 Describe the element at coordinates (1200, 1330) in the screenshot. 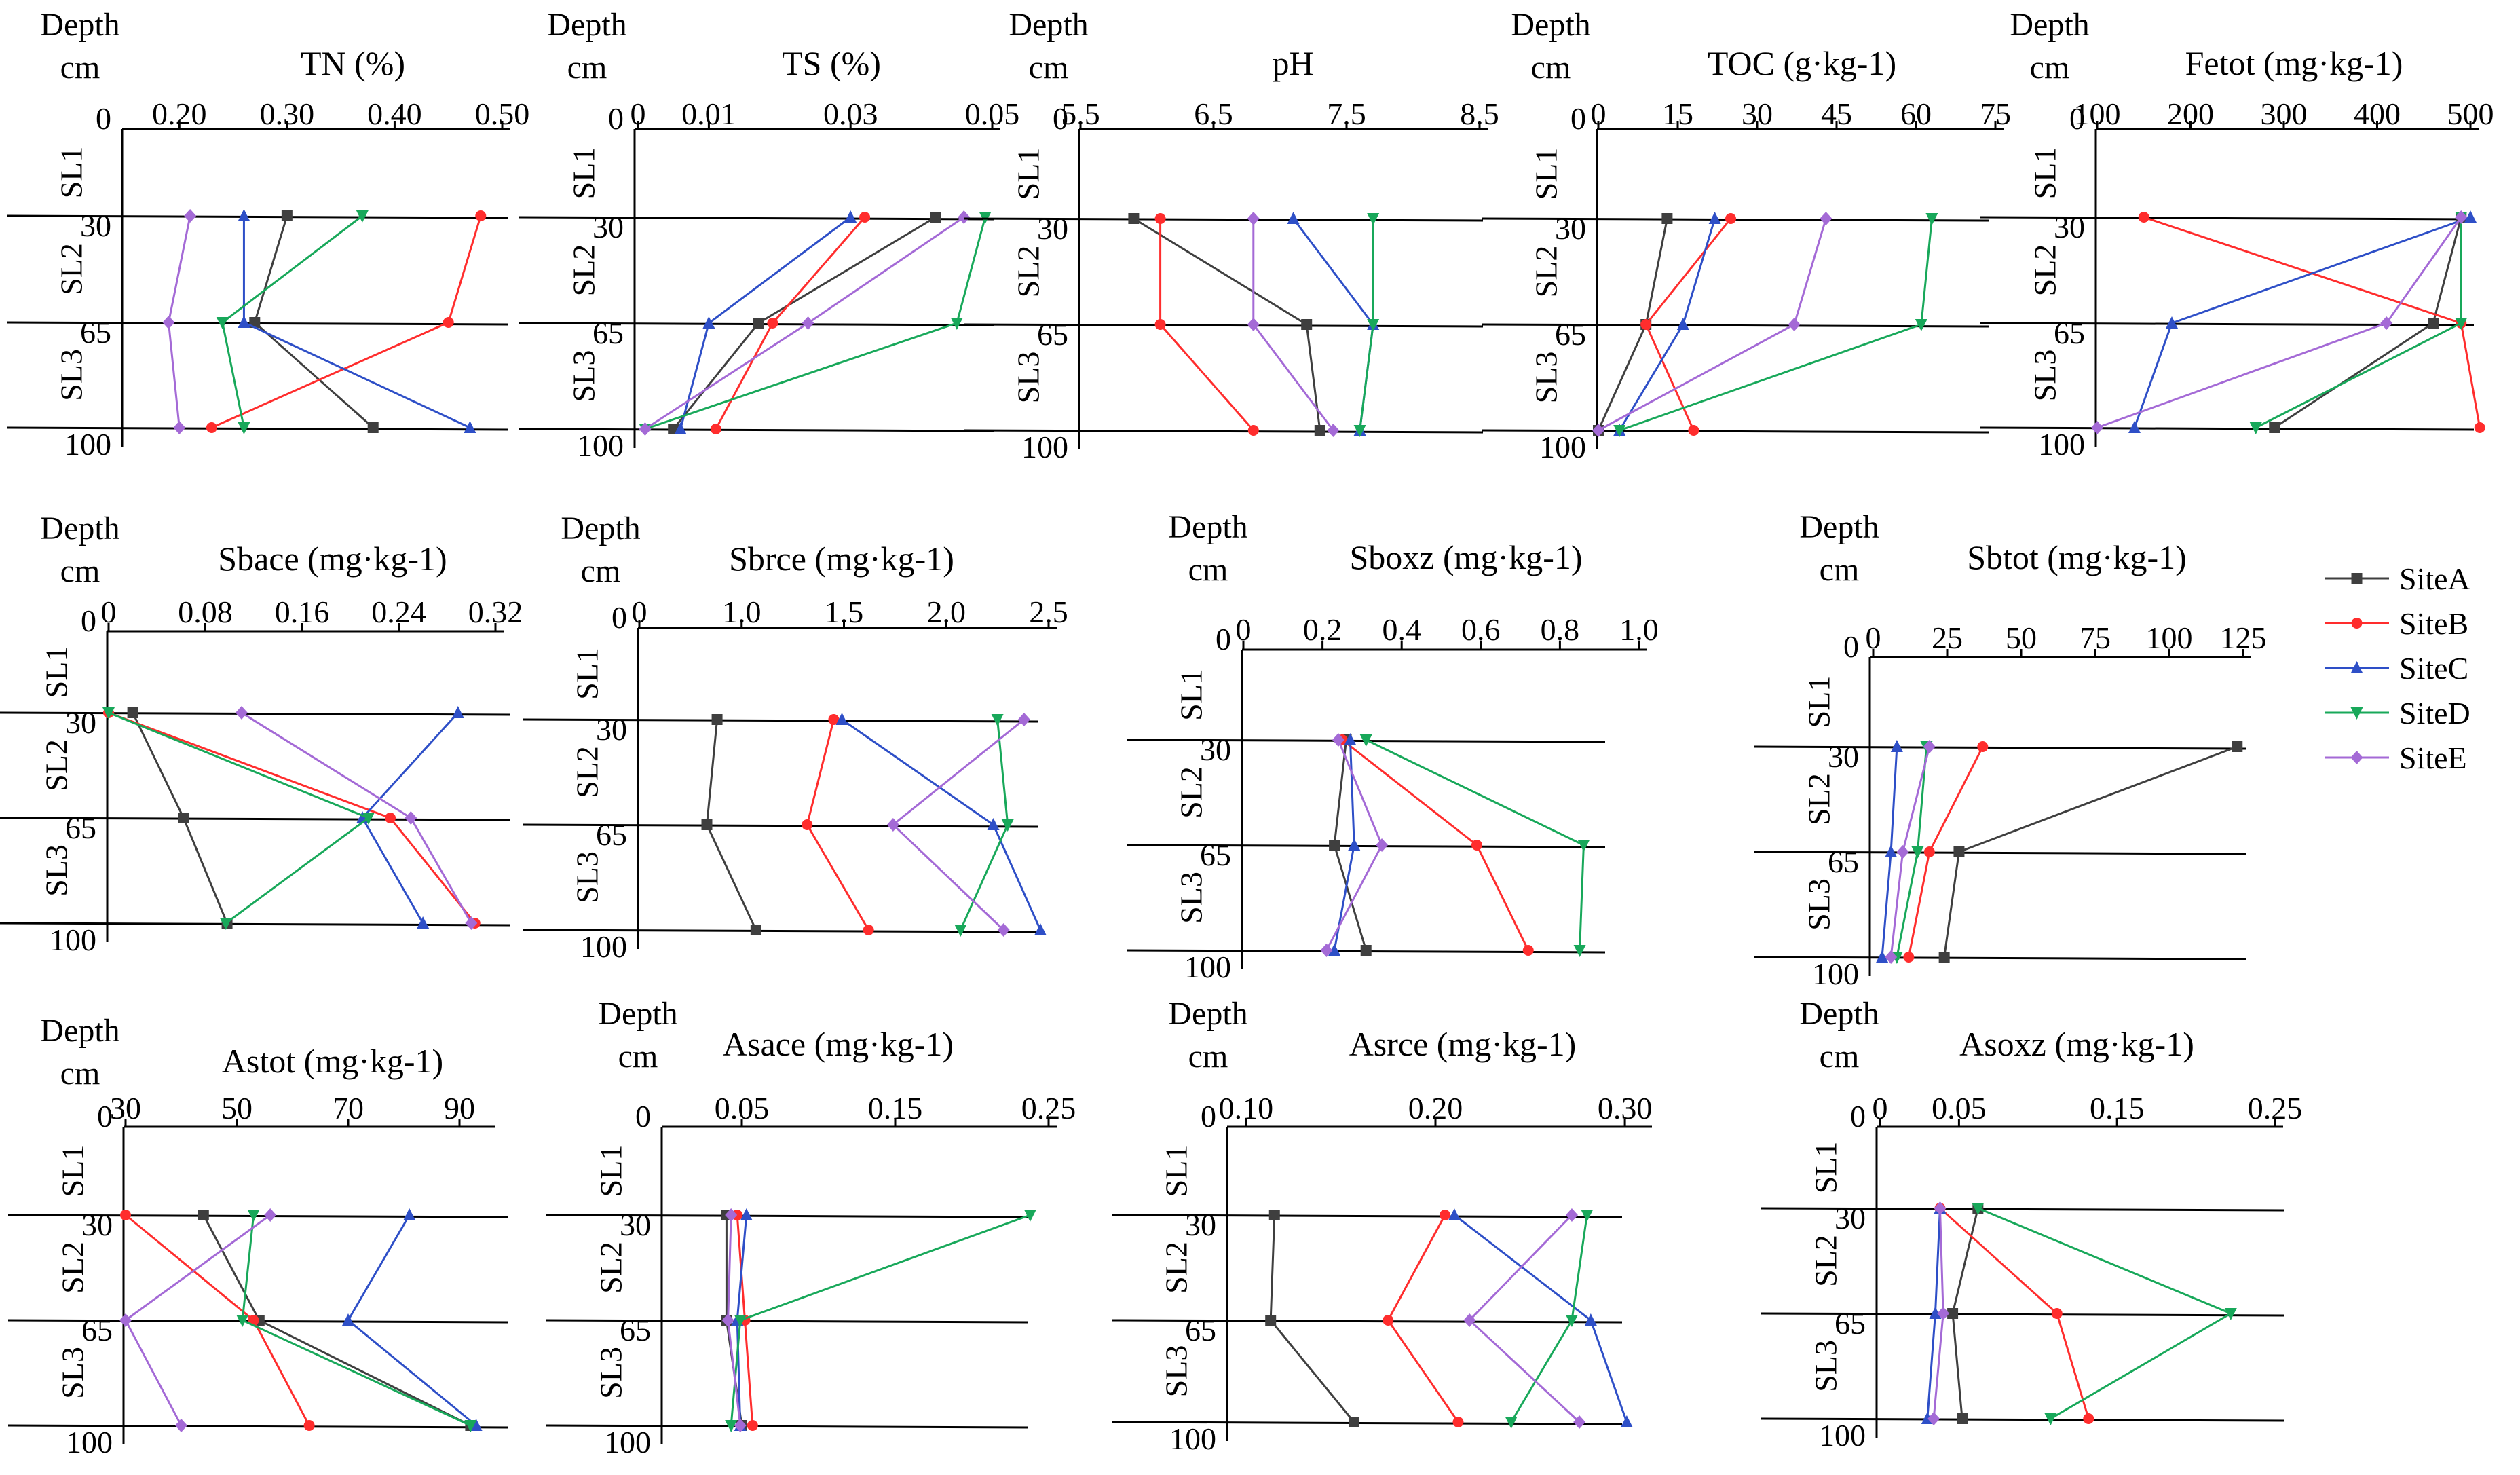

I see `panel-11-depth-tick-2: 65` at that location.